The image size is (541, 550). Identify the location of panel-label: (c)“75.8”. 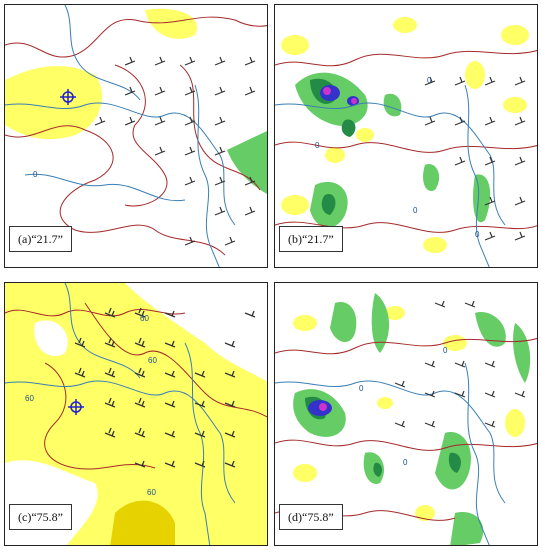
(40, 517).